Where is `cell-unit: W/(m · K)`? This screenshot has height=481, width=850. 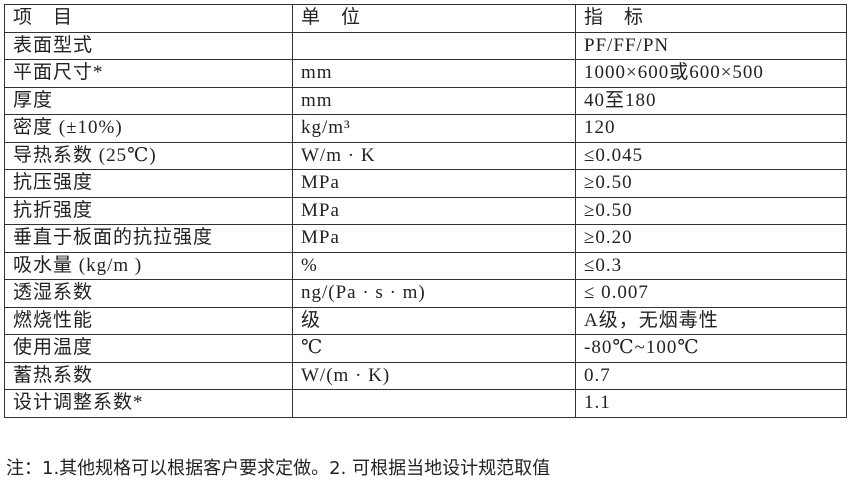 cell-unit: W/(m · K) is located at coordinates (434, 375).